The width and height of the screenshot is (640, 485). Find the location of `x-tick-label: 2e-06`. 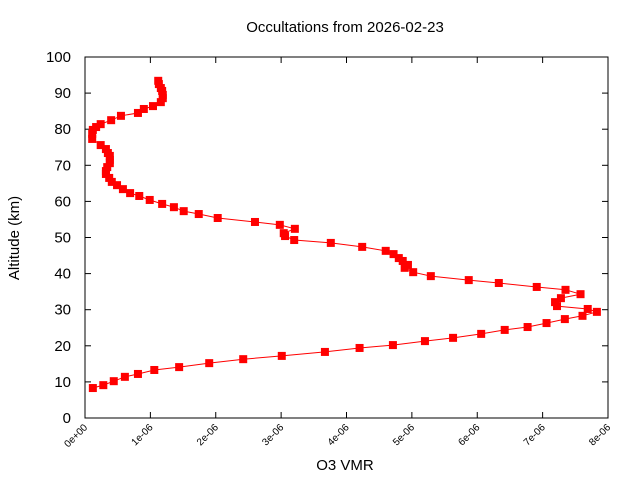

x-tick-label: 2e-06 is located at coordinates (208, 435).